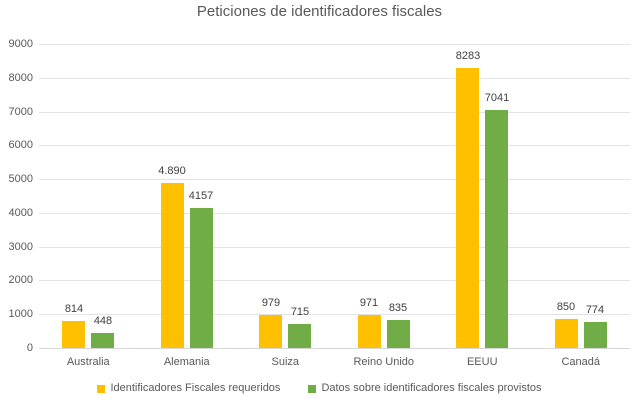  What do you see at coordinates (300, 336) in the screenshot?
I see `bar-series-2-suiza` at bounding box center [300, 336].